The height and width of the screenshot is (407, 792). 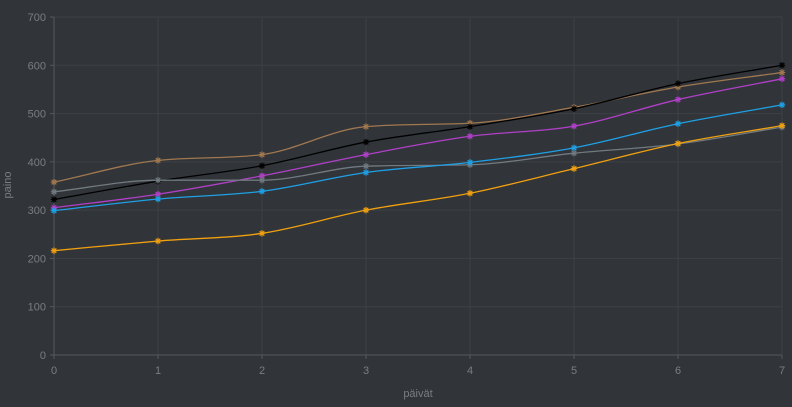 What do you see at coordinates (54, 371) in the screenshot?
I see `x-tick-label: 0` at bounding box center [54, 371].